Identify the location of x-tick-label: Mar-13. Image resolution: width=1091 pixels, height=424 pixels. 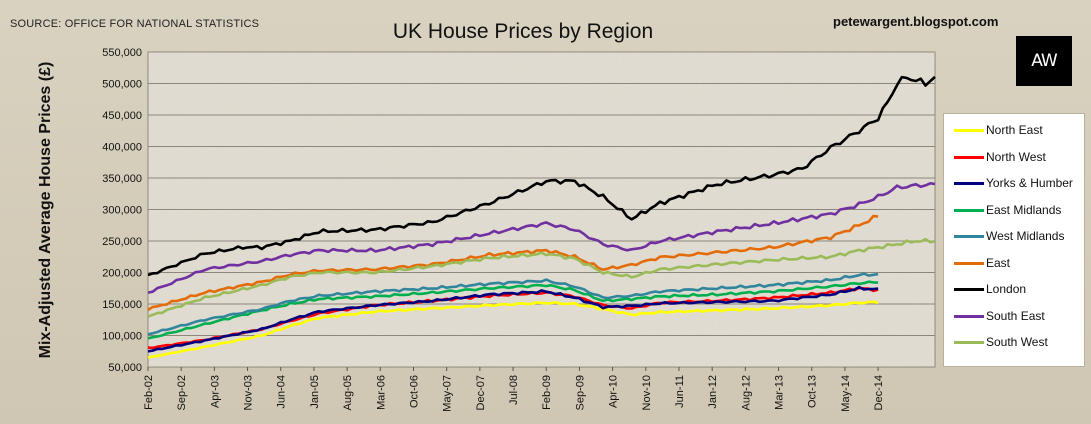
(780, 392).